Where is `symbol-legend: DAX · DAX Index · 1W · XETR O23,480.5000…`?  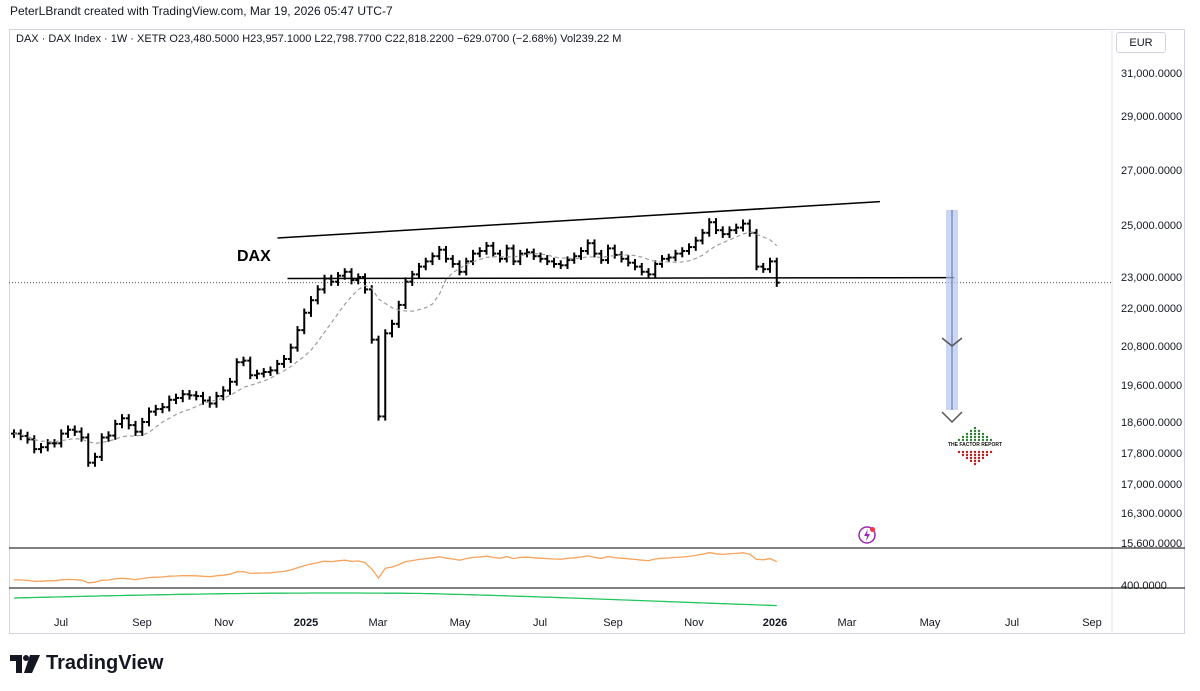 symbol-legend: DAX · DAX Index · 1W · XETR O23,480.5000… is located at coordinates (319, 39).